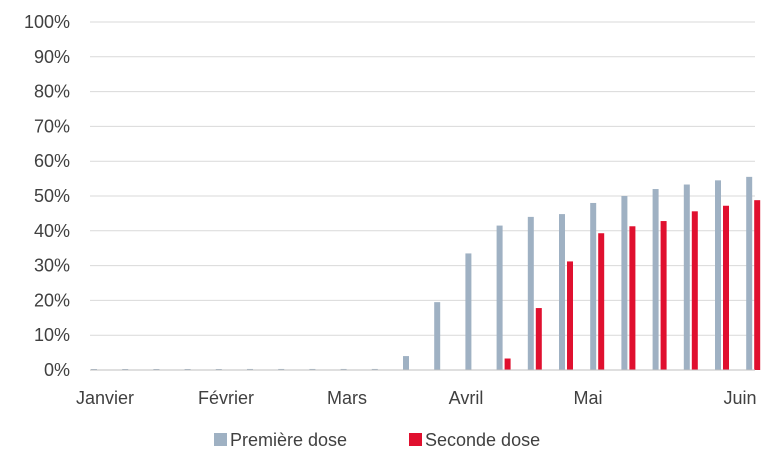 The height and width of the screenshot is (453, 761). Describe the element at coordinates (52, 266) in the screenshot. I see `y-tick-label: 30%` at that location.